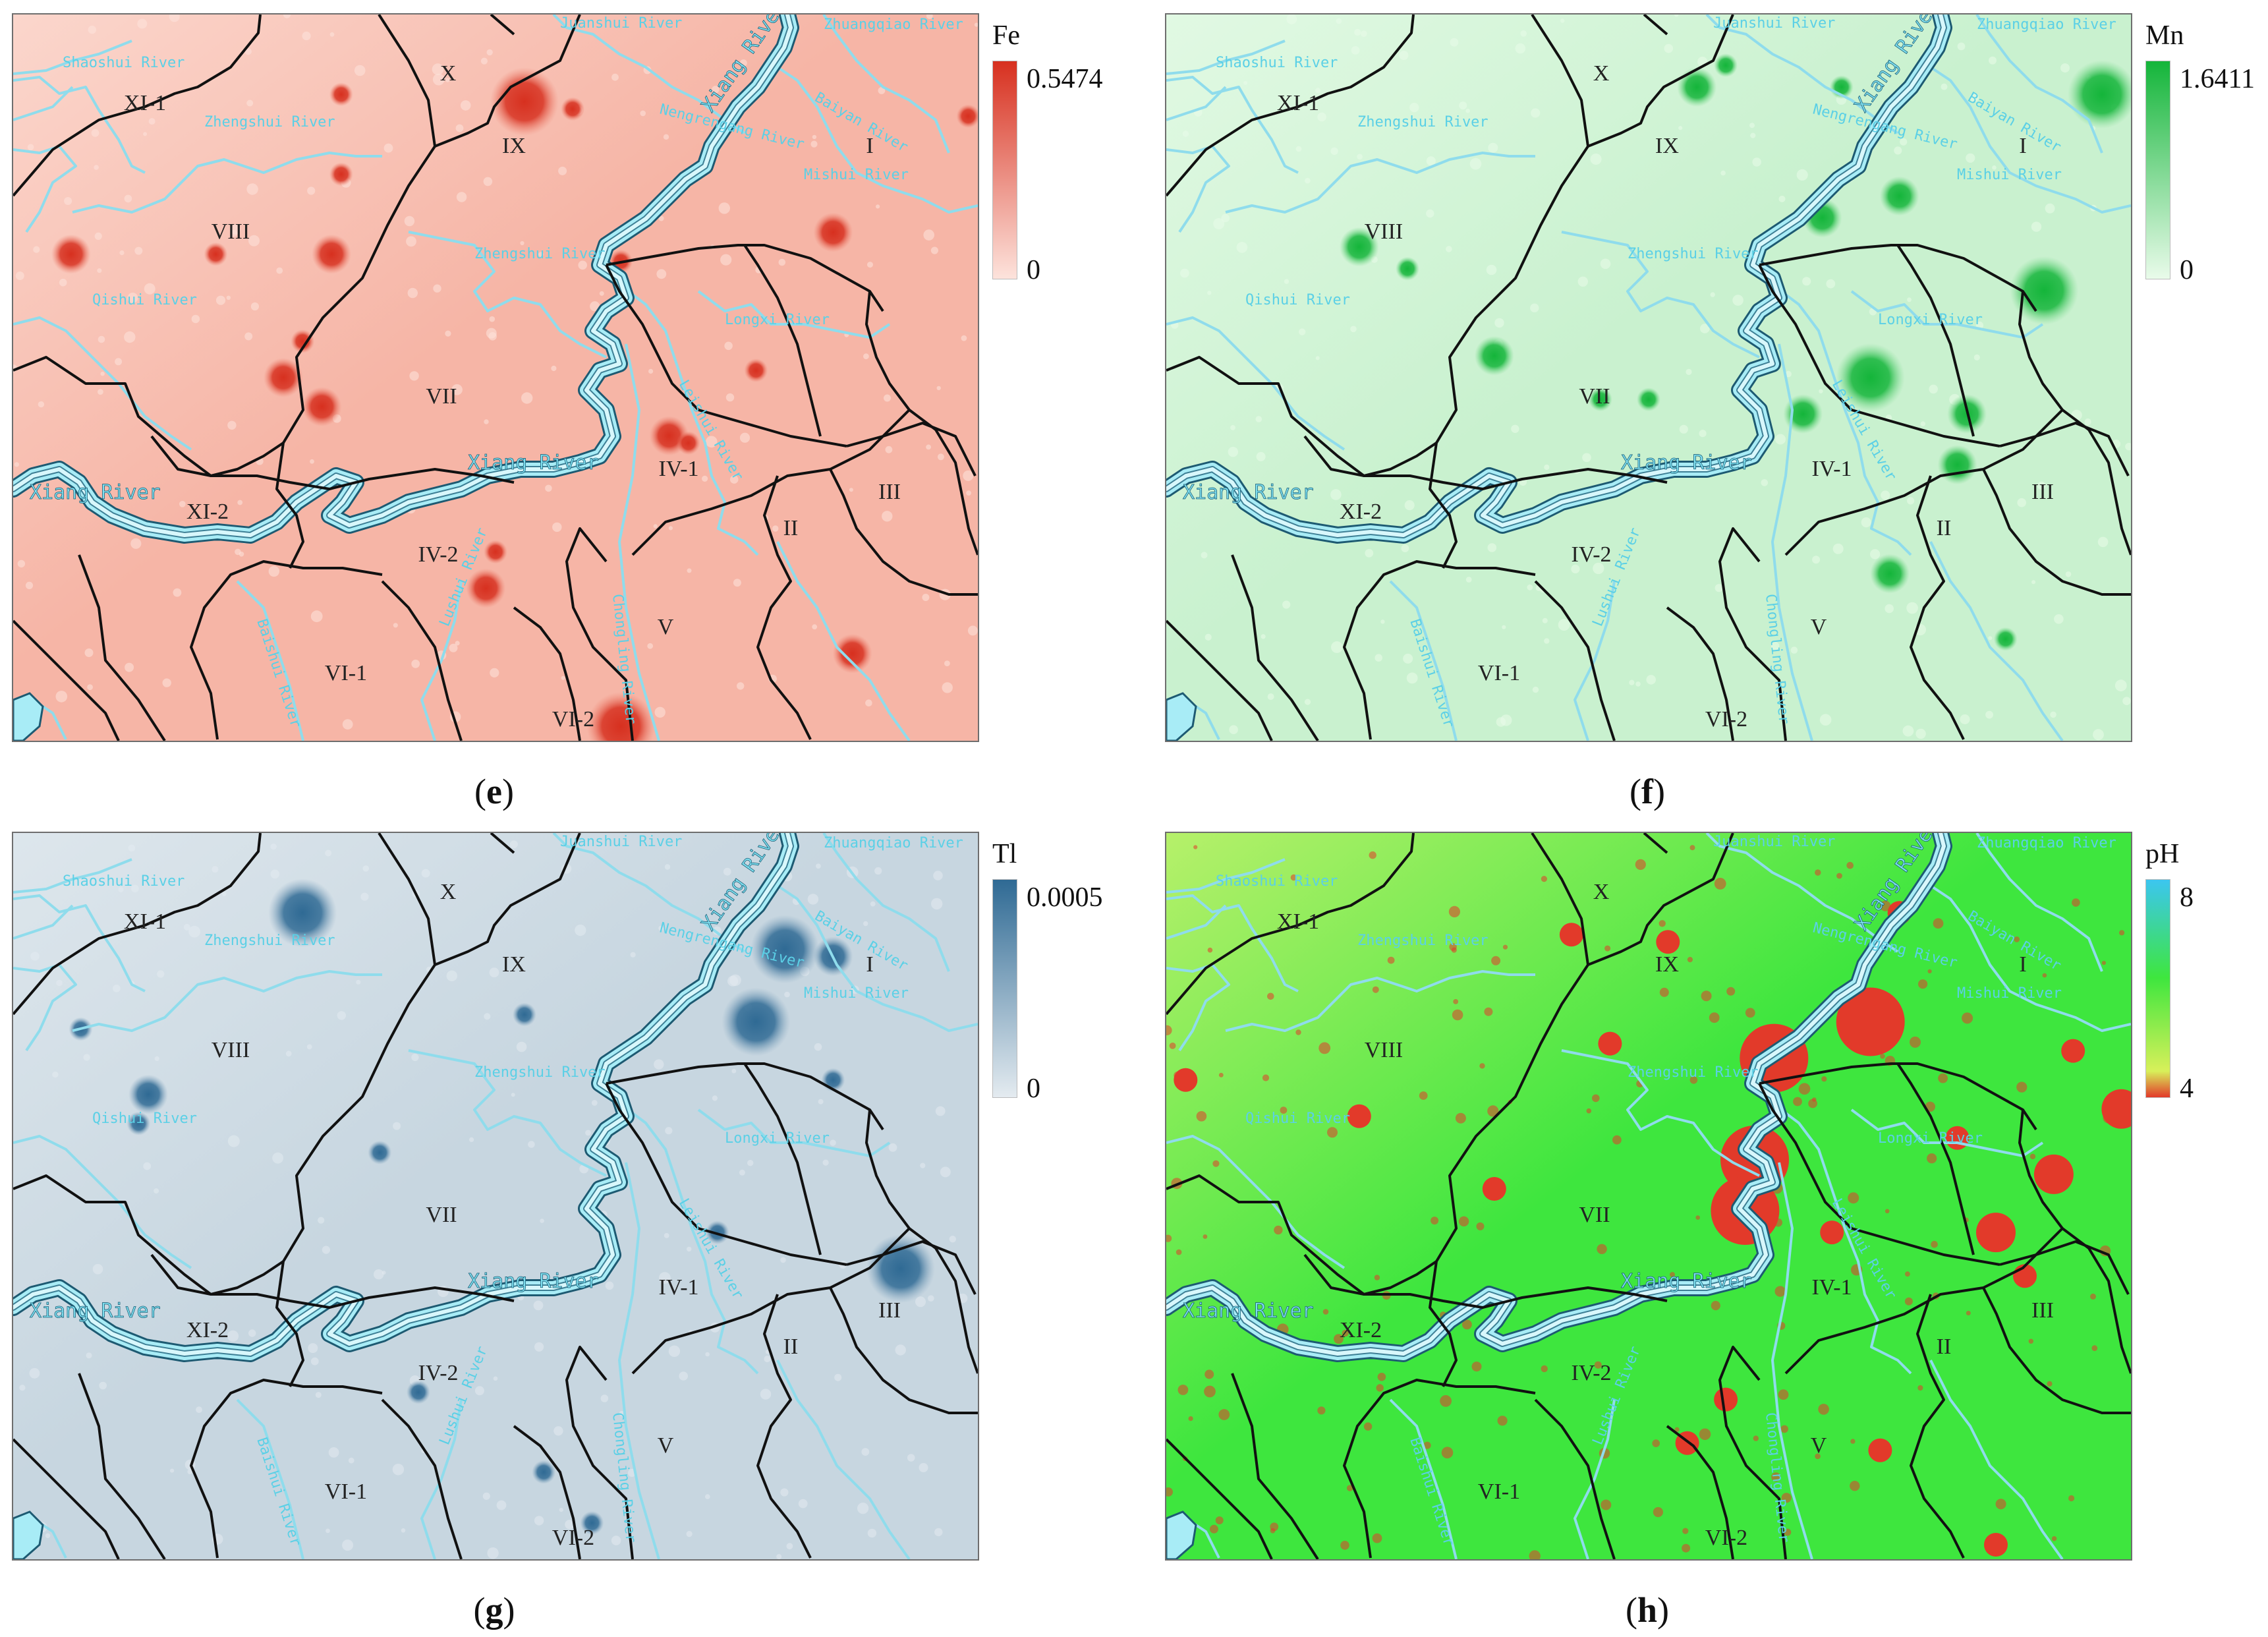  Describe the element at coordinates (208, 512) in the screenshot. I see `zone-label: XI-2` at that location.